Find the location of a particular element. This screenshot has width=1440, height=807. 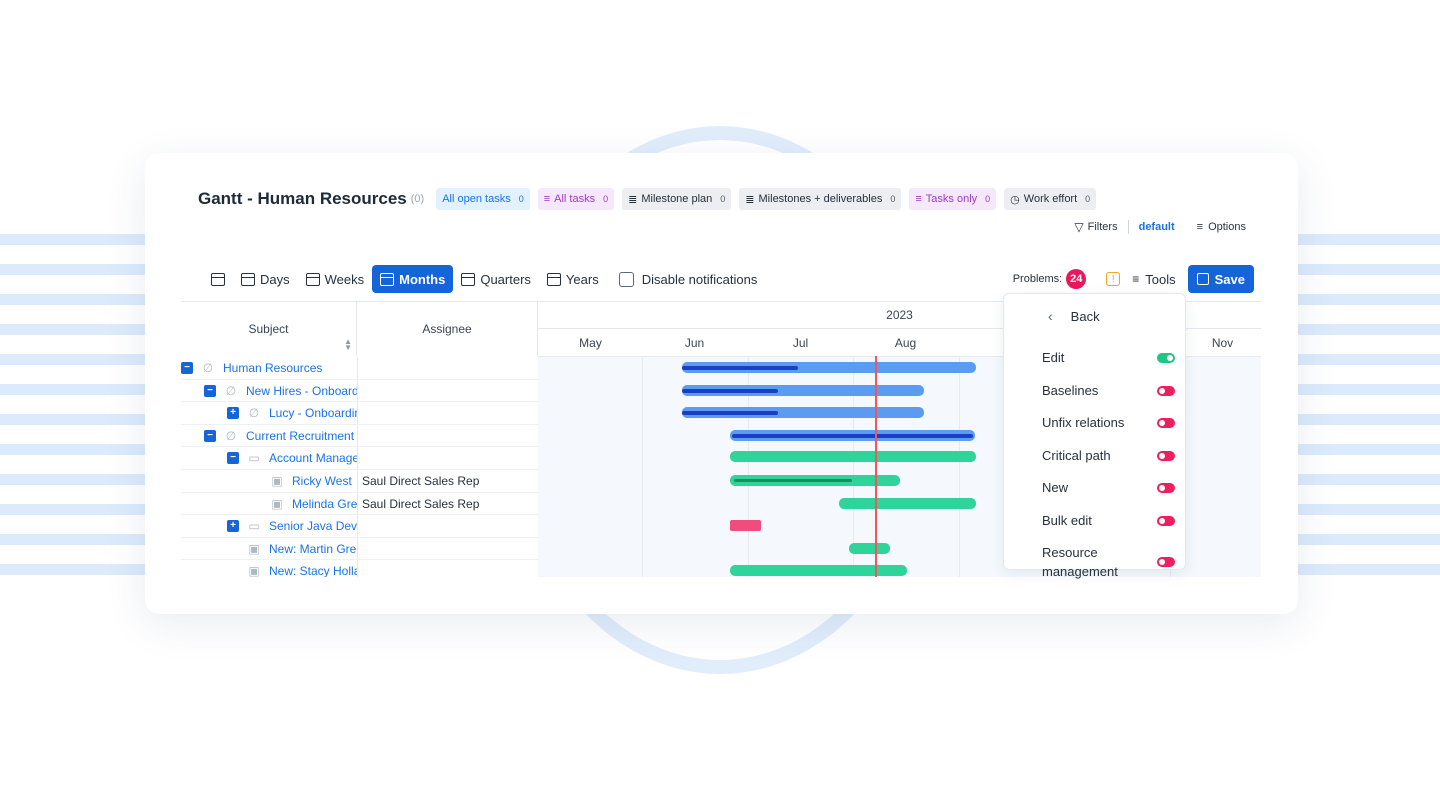

subject-cell: ▣ New: Martin Green is located at coordinates (292, 549).